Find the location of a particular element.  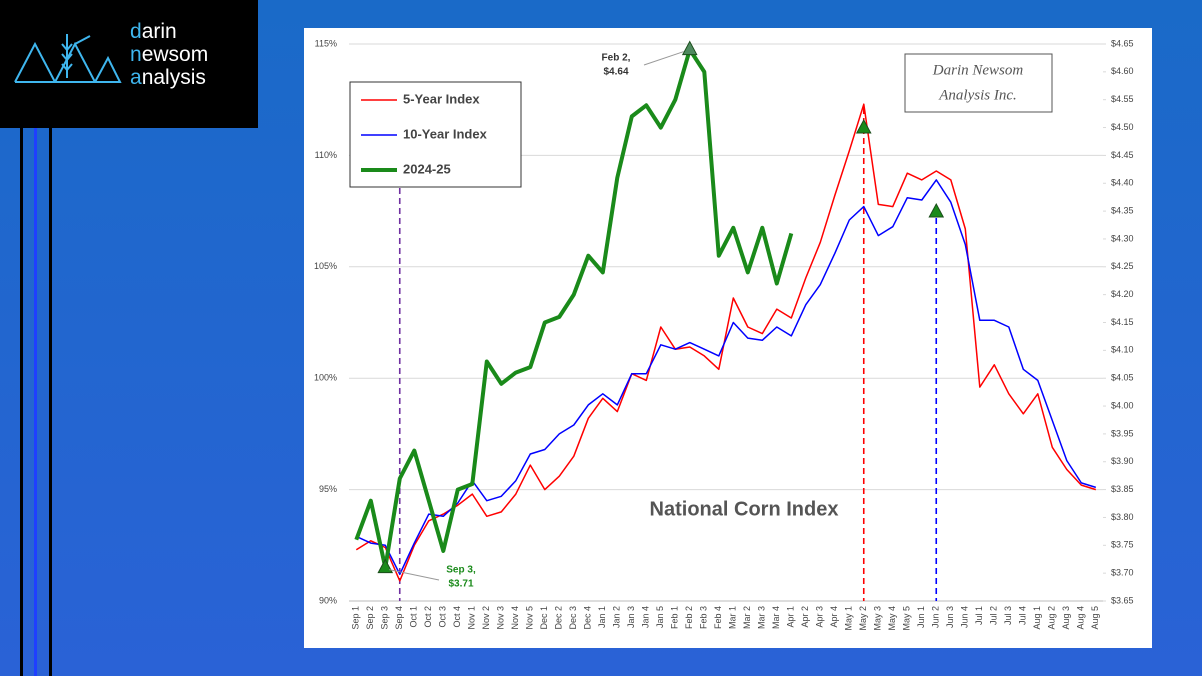

x-tick-label: Feb 3 is located at coordinates (704, 617).